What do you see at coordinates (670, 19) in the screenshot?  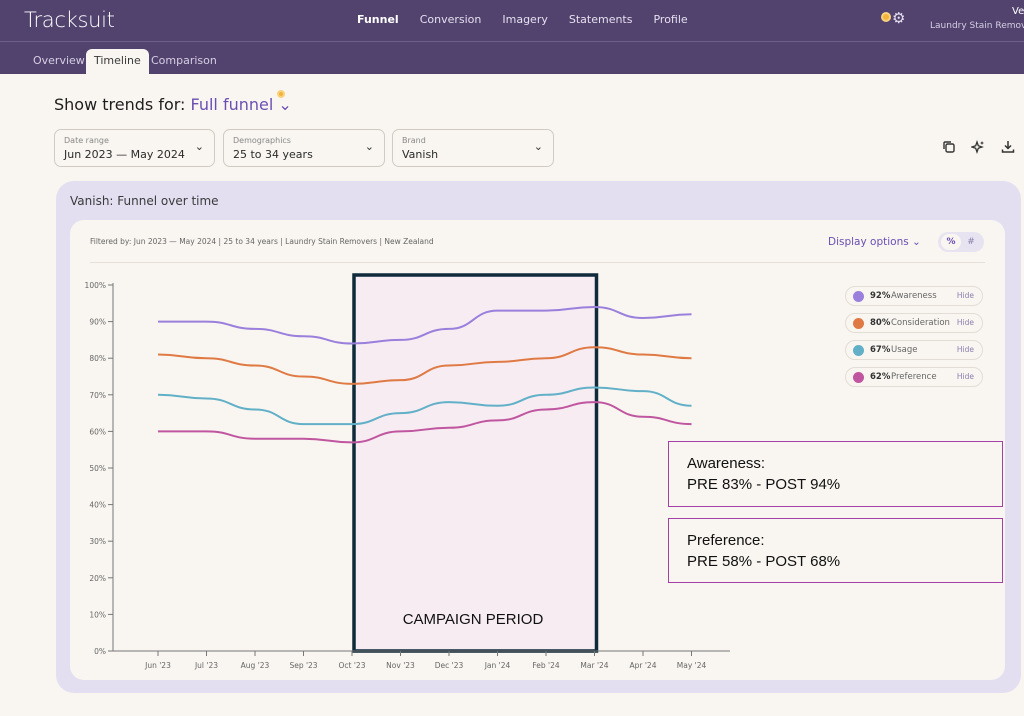 I see `nav-profile: Profile` at bounding box center [670, 19].